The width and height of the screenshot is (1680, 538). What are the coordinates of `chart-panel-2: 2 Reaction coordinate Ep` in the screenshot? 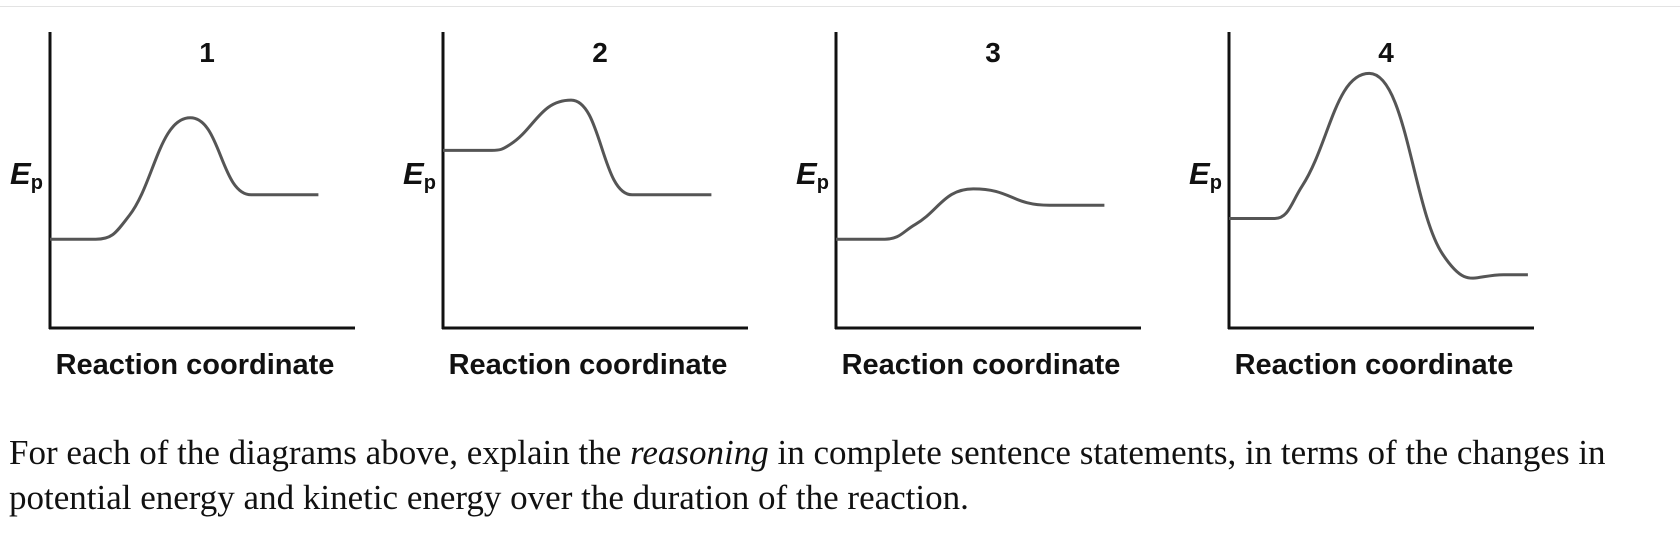 It's located at (575, 206).